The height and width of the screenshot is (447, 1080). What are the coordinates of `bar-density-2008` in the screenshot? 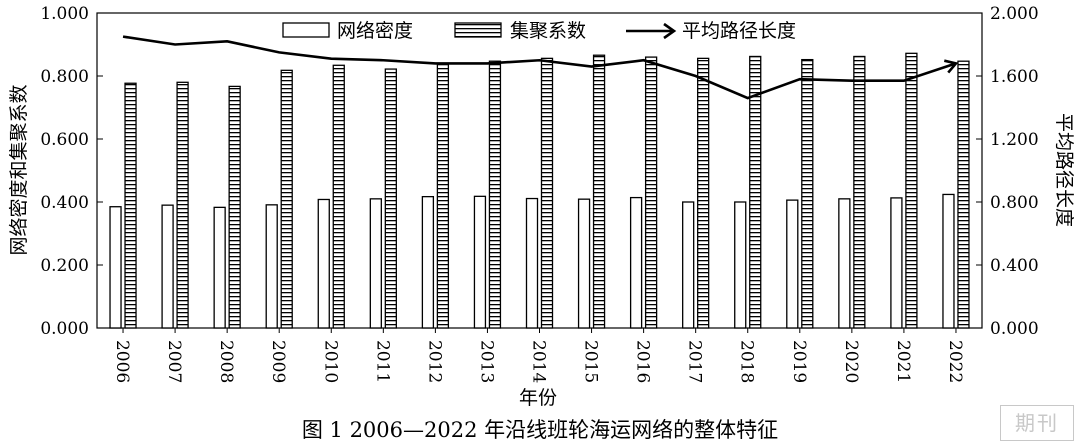 It's located at (219, 267).